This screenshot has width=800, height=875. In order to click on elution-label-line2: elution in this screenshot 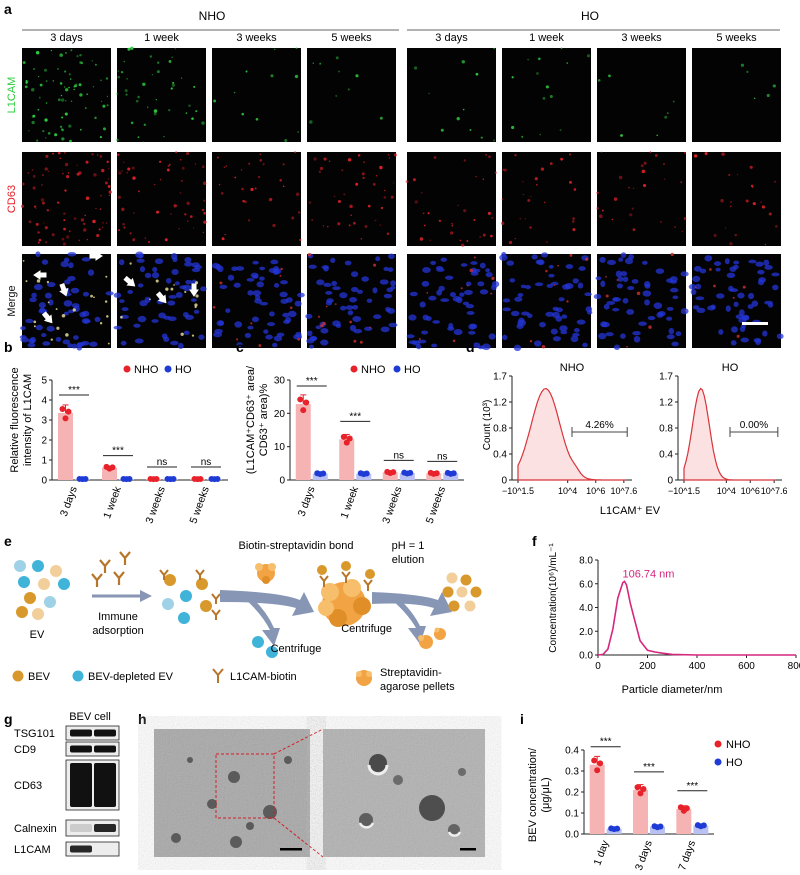, I will do `click(408, 560)`.